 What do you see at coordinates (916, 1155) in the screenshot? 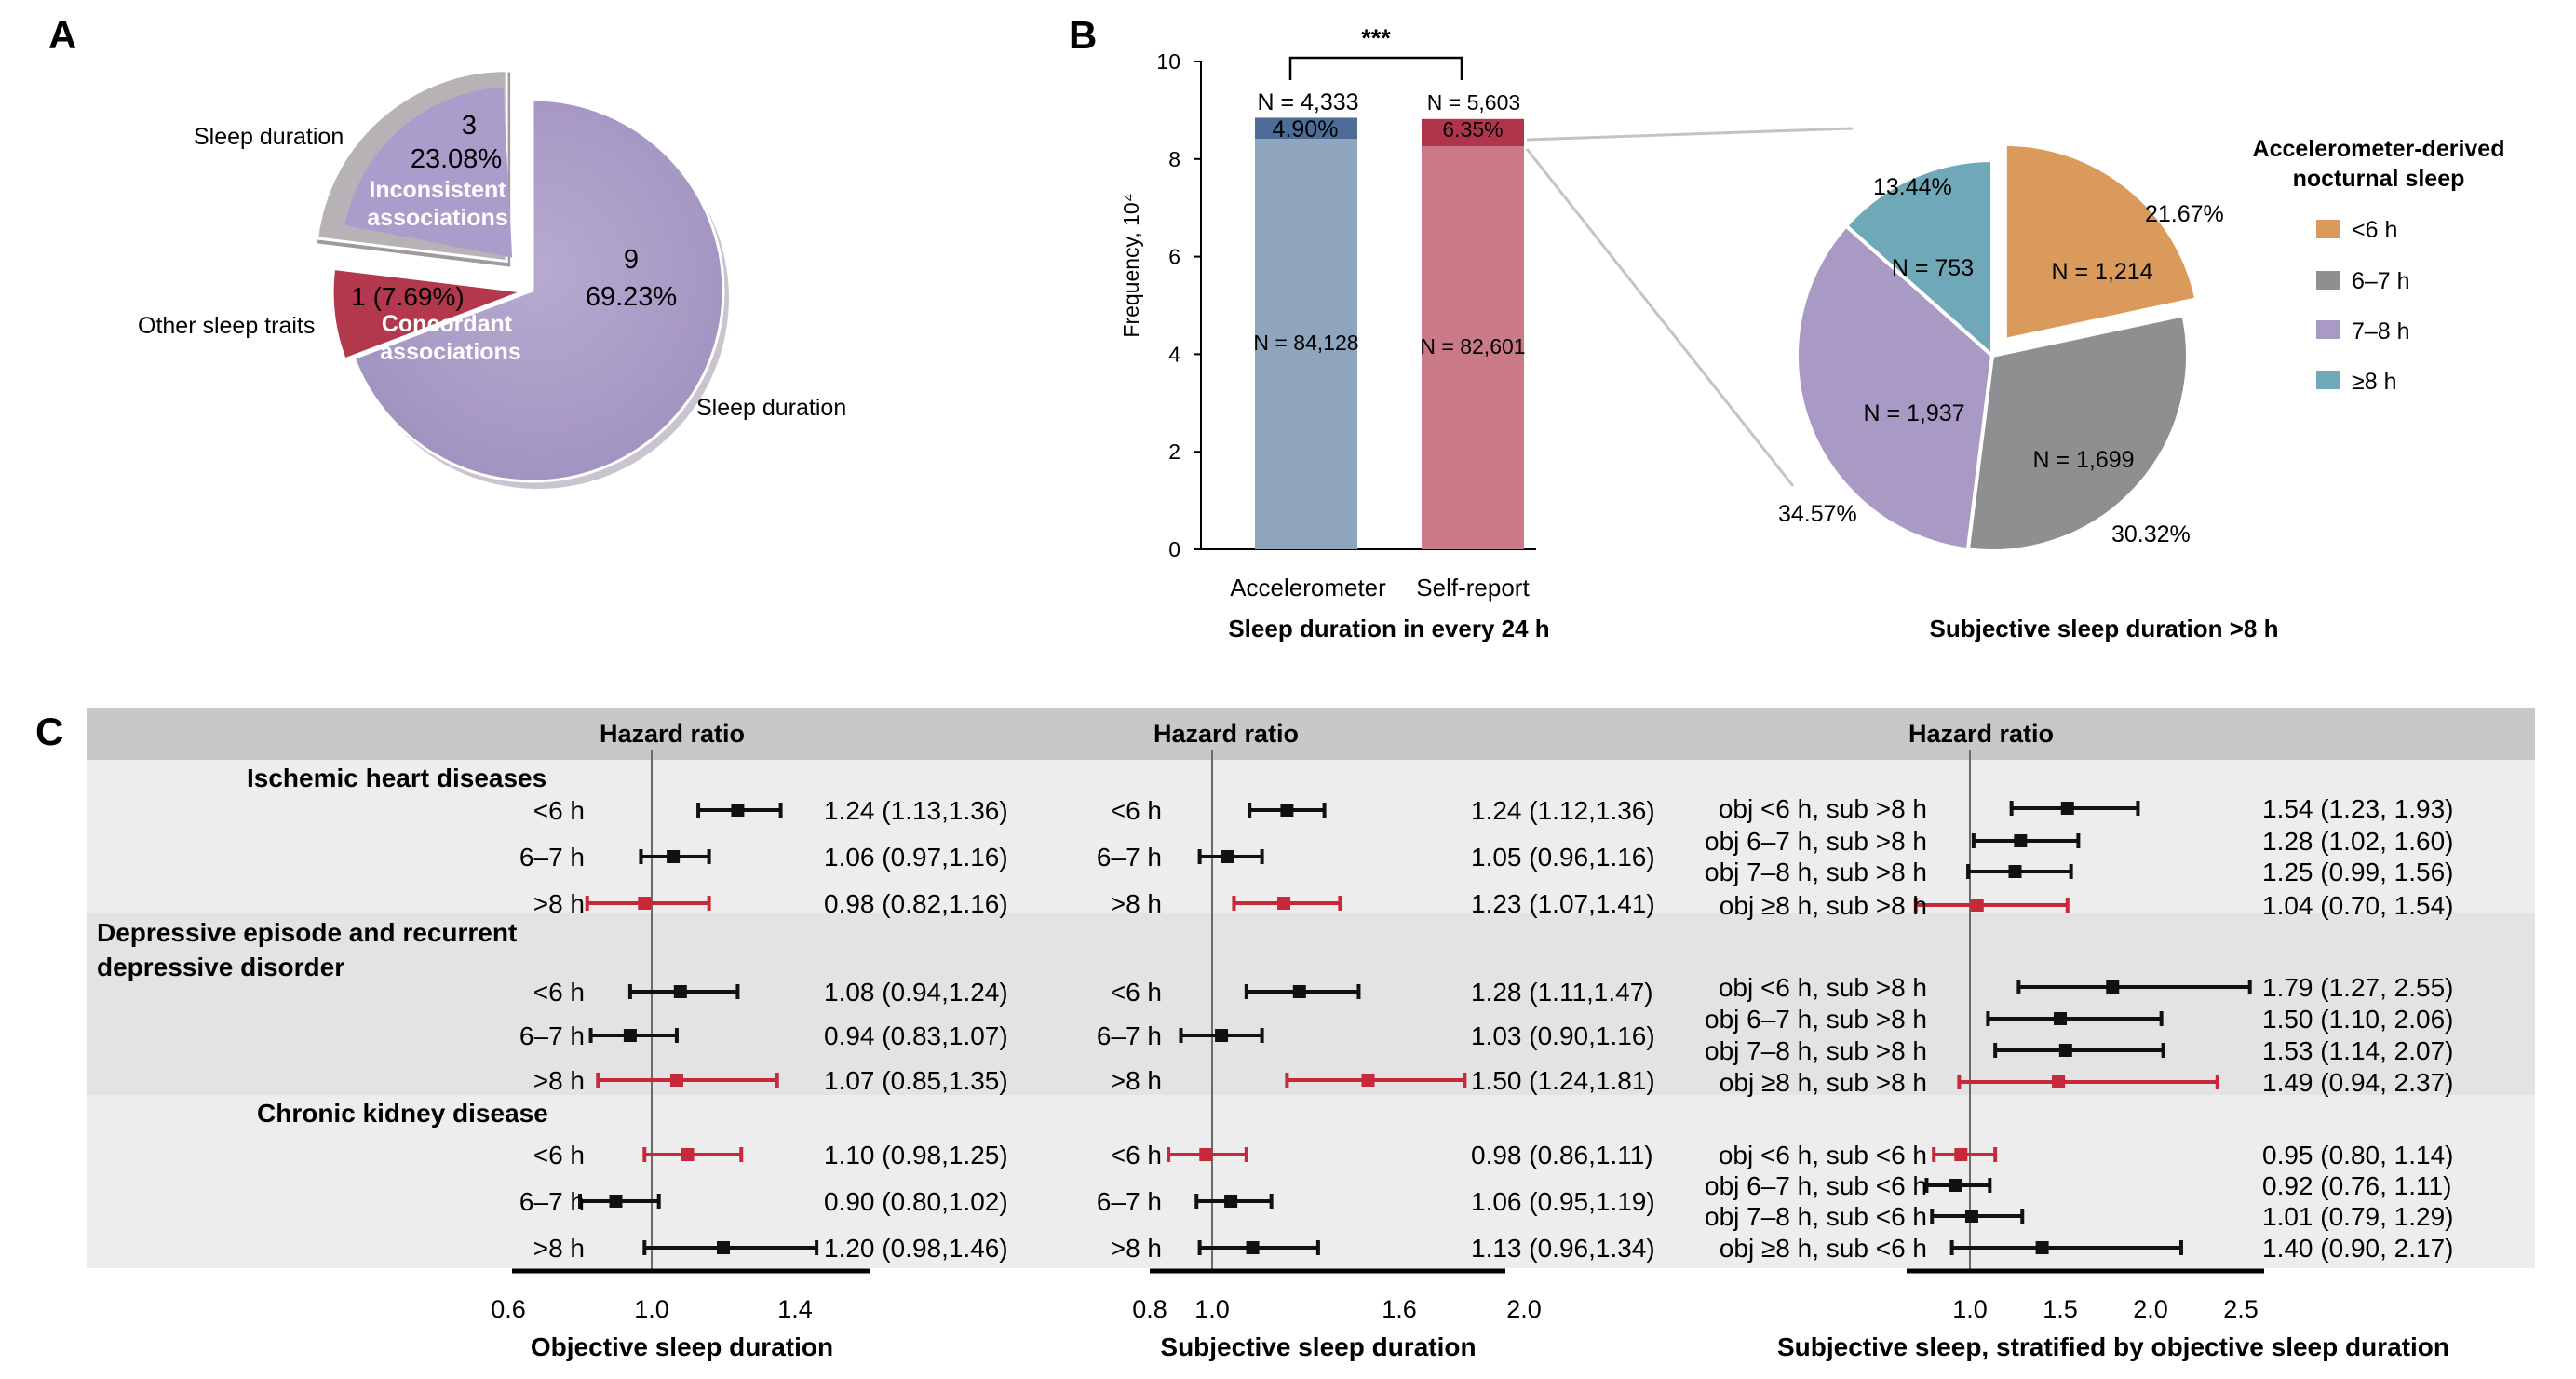
I see `row-value: 1.10 (0.98,1.25)` at bounding box center [916, 1155].